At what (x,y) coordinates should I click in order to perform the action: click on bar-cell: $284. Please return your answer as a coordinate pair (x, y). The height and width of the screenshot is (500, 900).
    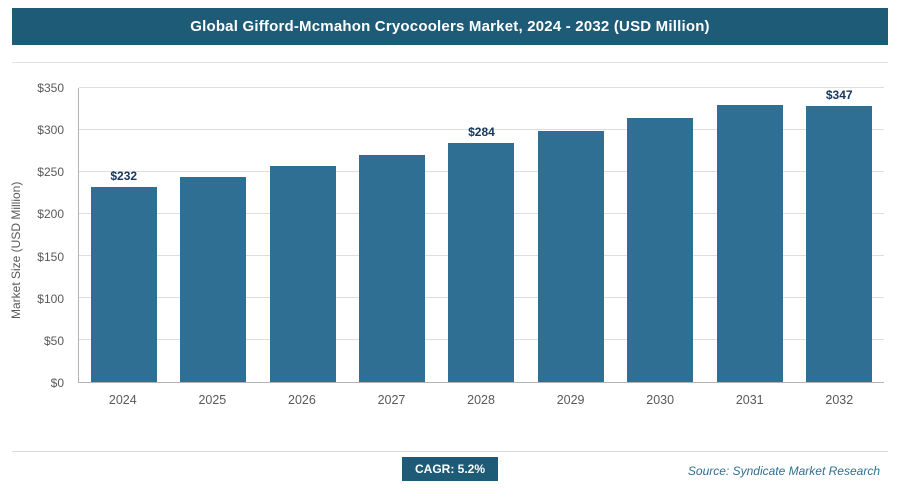
    Looking at the image, I should click on (481, 235).